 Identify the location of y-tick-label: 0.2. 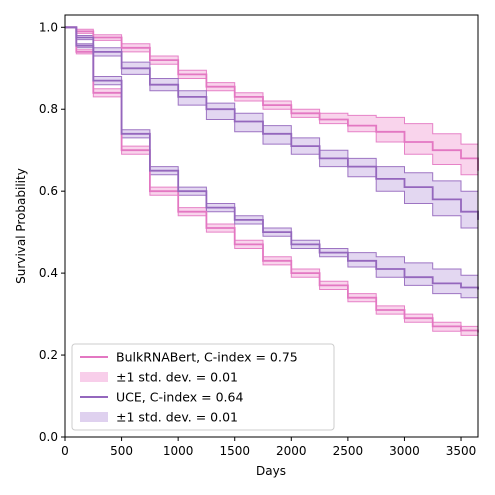
(48, 355).